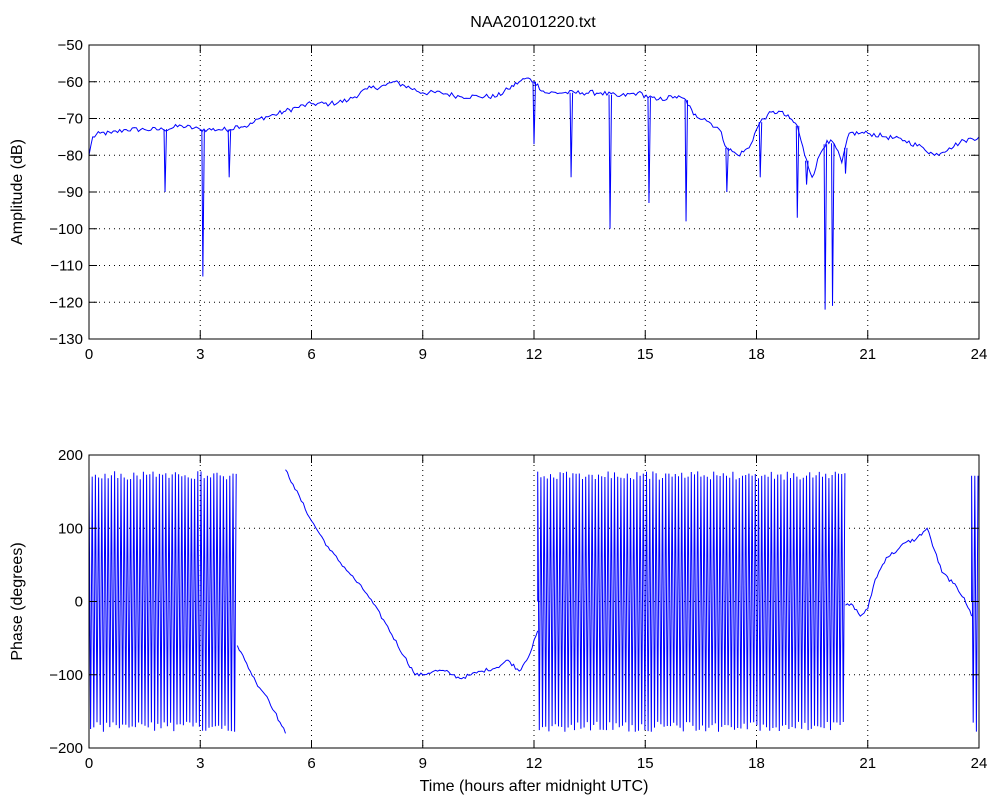 This screenshot has width=998, height=806. Describe the element at coordinates (70, 192) in the screenshot. I see `y-tick-label: −90` at that location.